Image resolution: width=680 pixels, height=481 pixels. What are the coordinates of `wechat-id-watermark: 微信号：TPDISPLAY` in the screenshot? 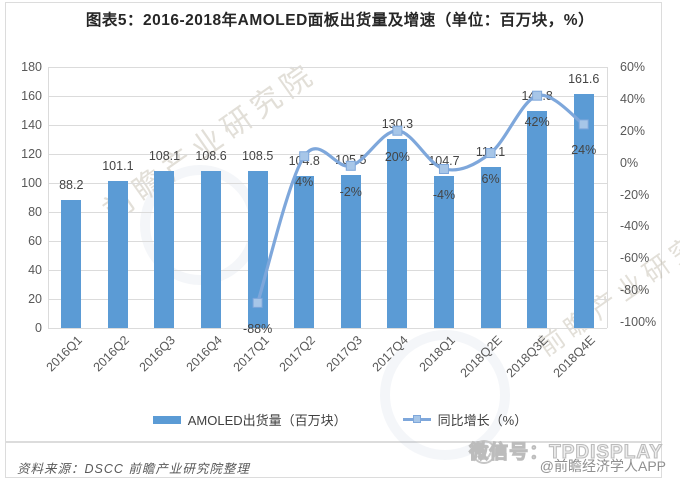 It's located at (566, 452).